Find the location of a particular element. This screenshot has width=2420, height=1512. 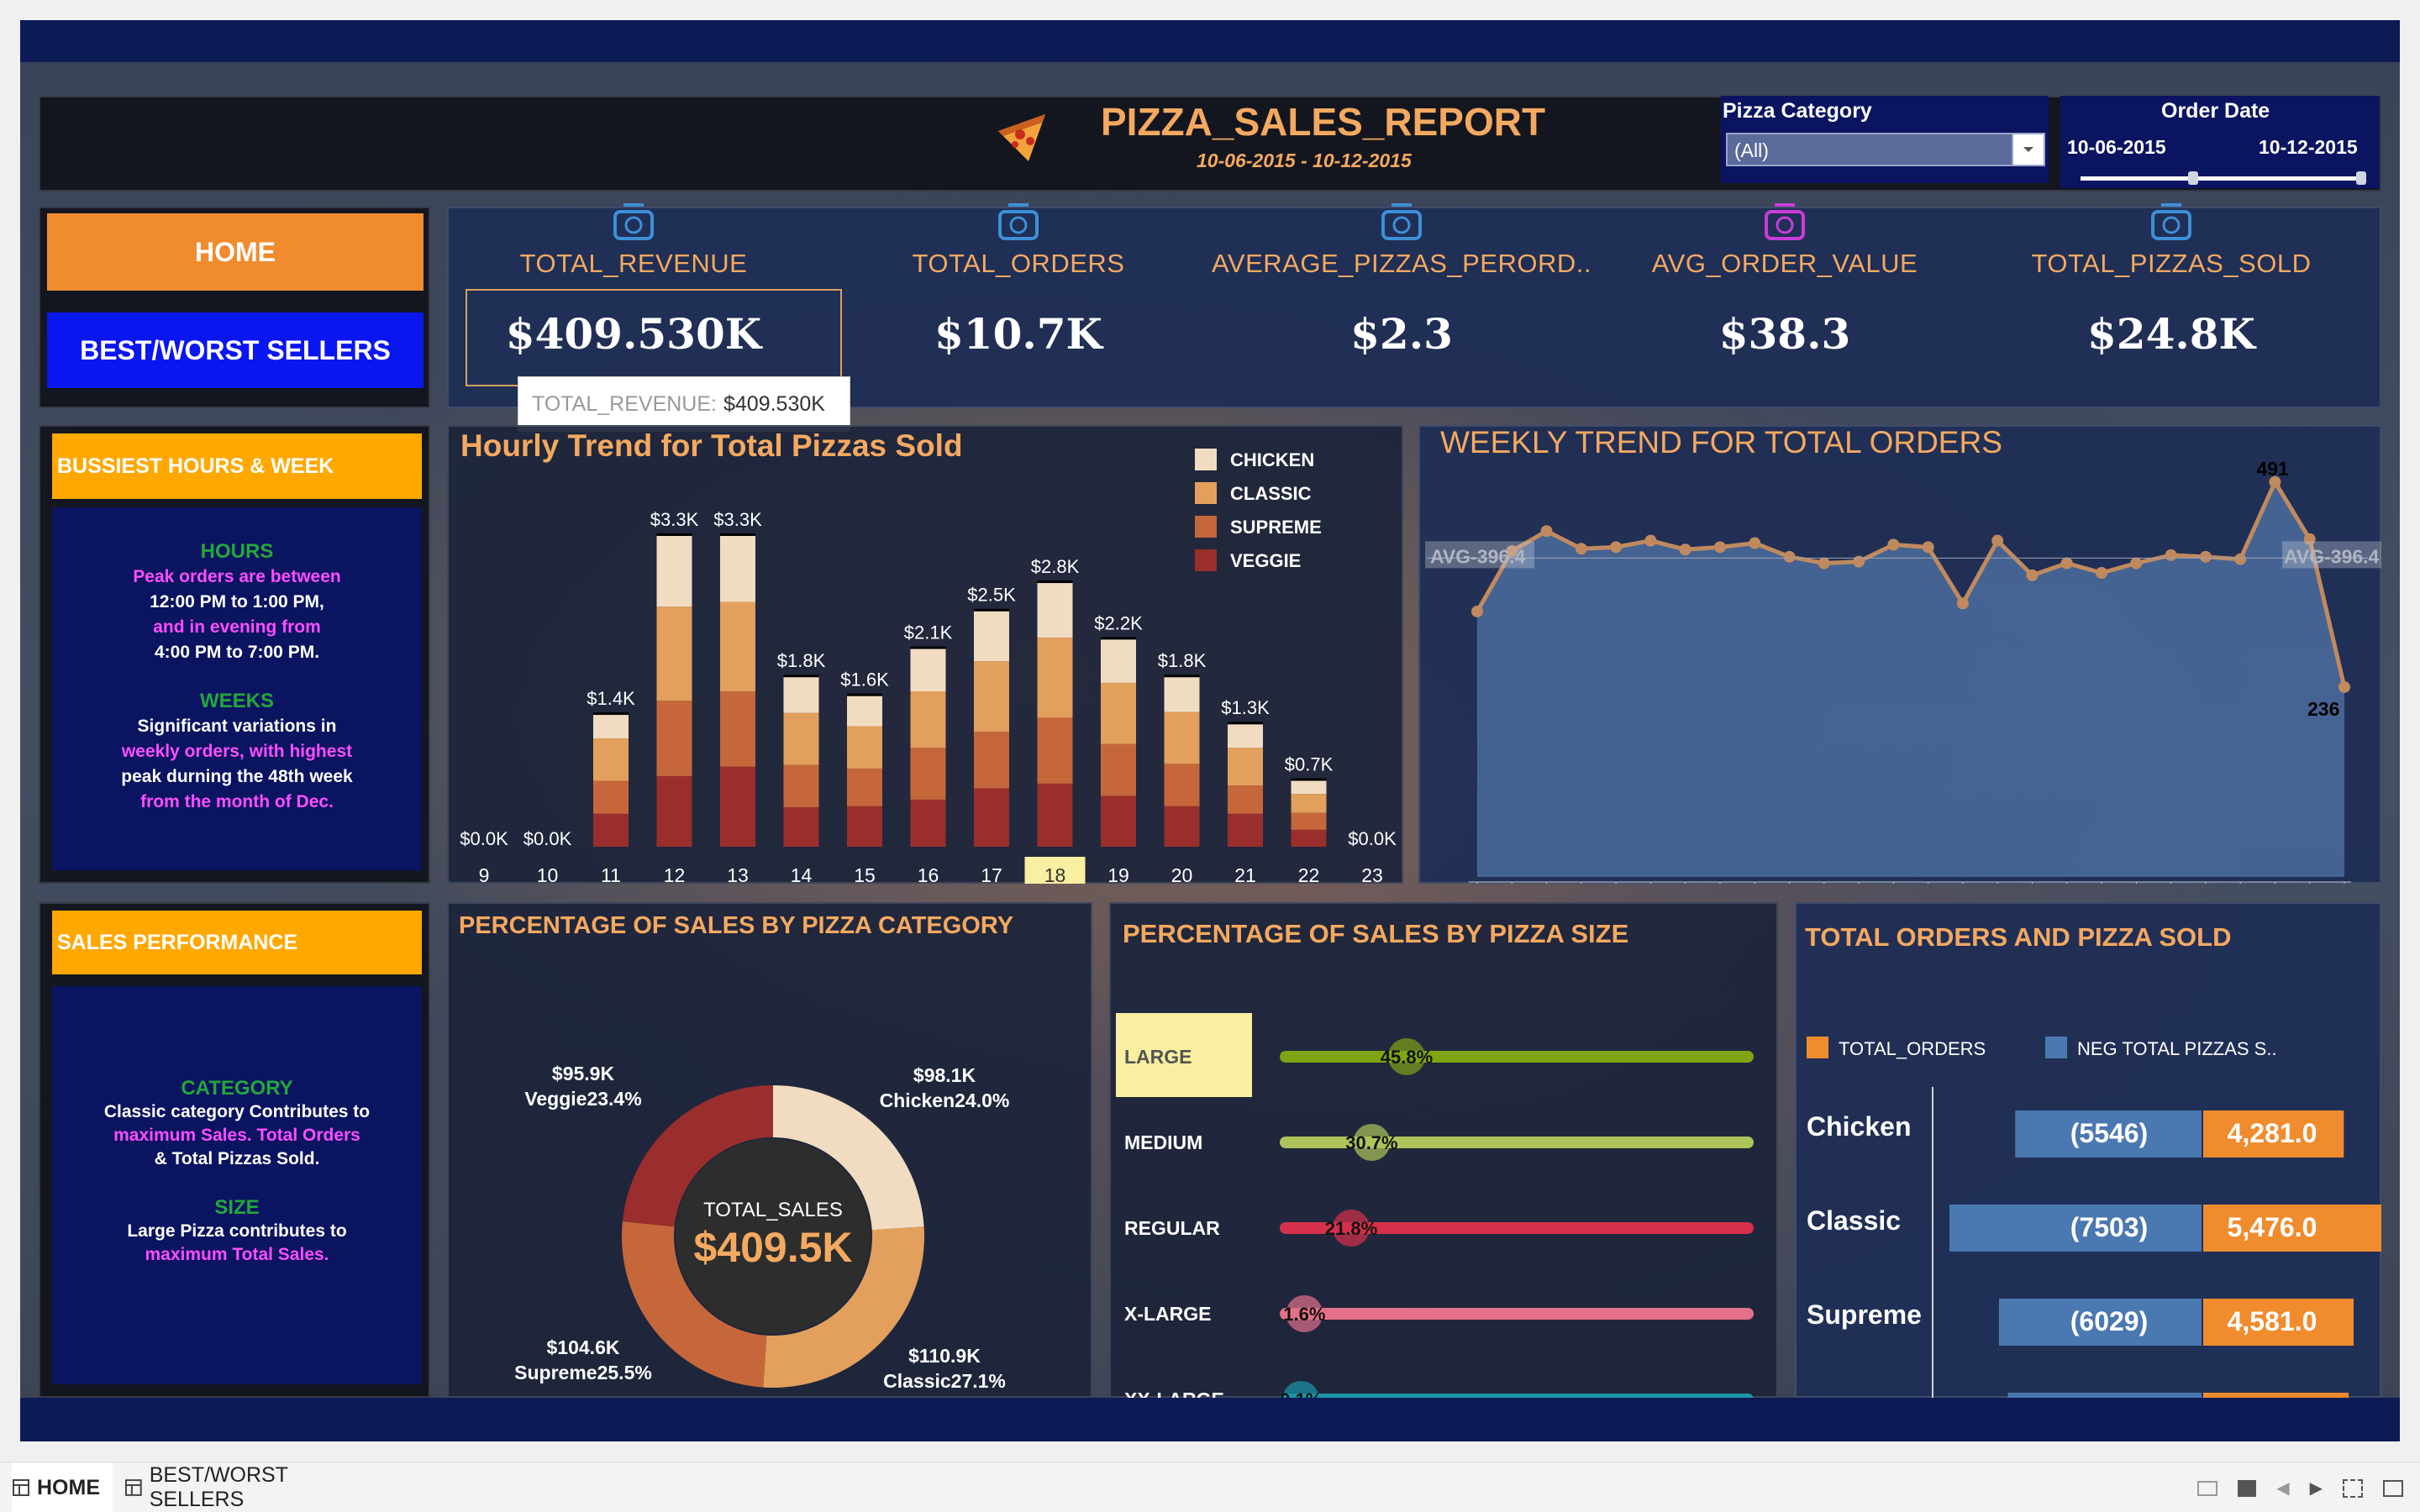

x-tick-label: 10 is located at coordinates (548, 874).